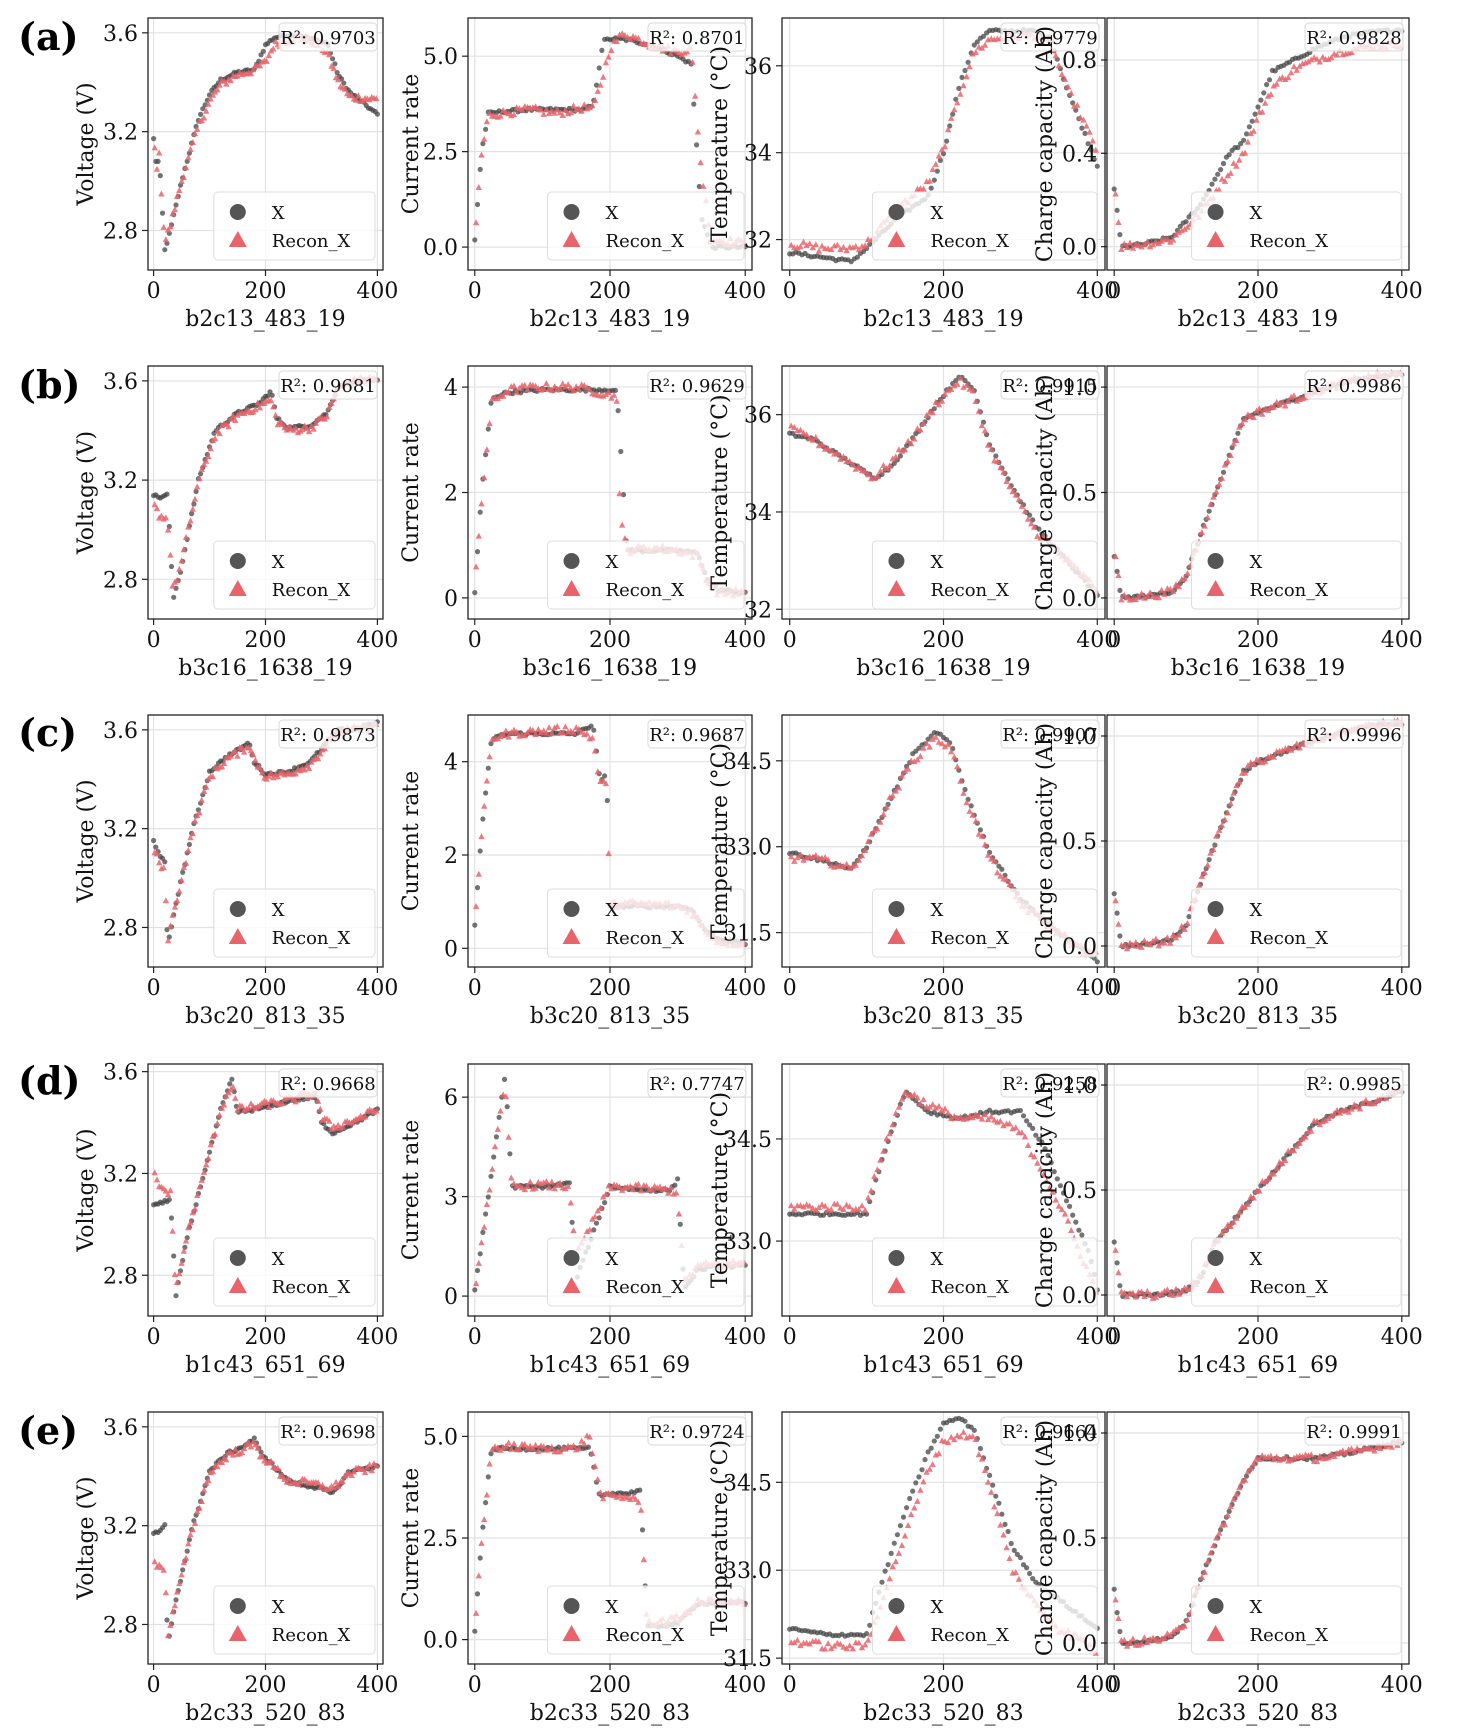  Describe the element at coordinates (1289, 590) in the screenshot. I see `legend-label-recon: Recon_X` at that location.